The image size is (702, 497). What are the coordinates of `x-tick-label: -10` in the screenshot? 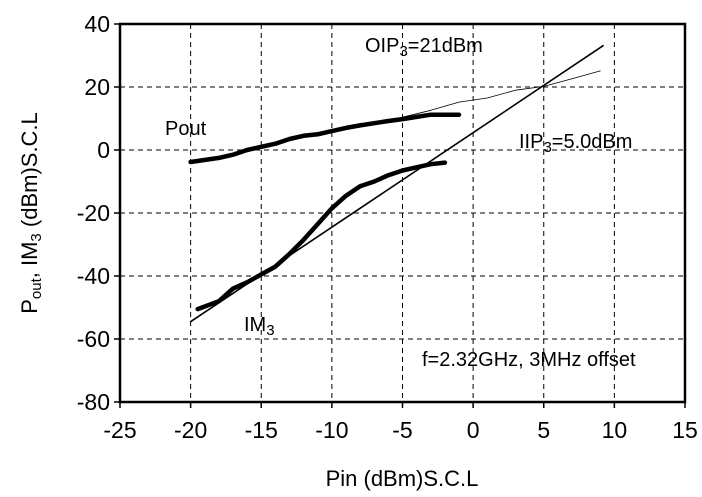 It's located at (331, 430).